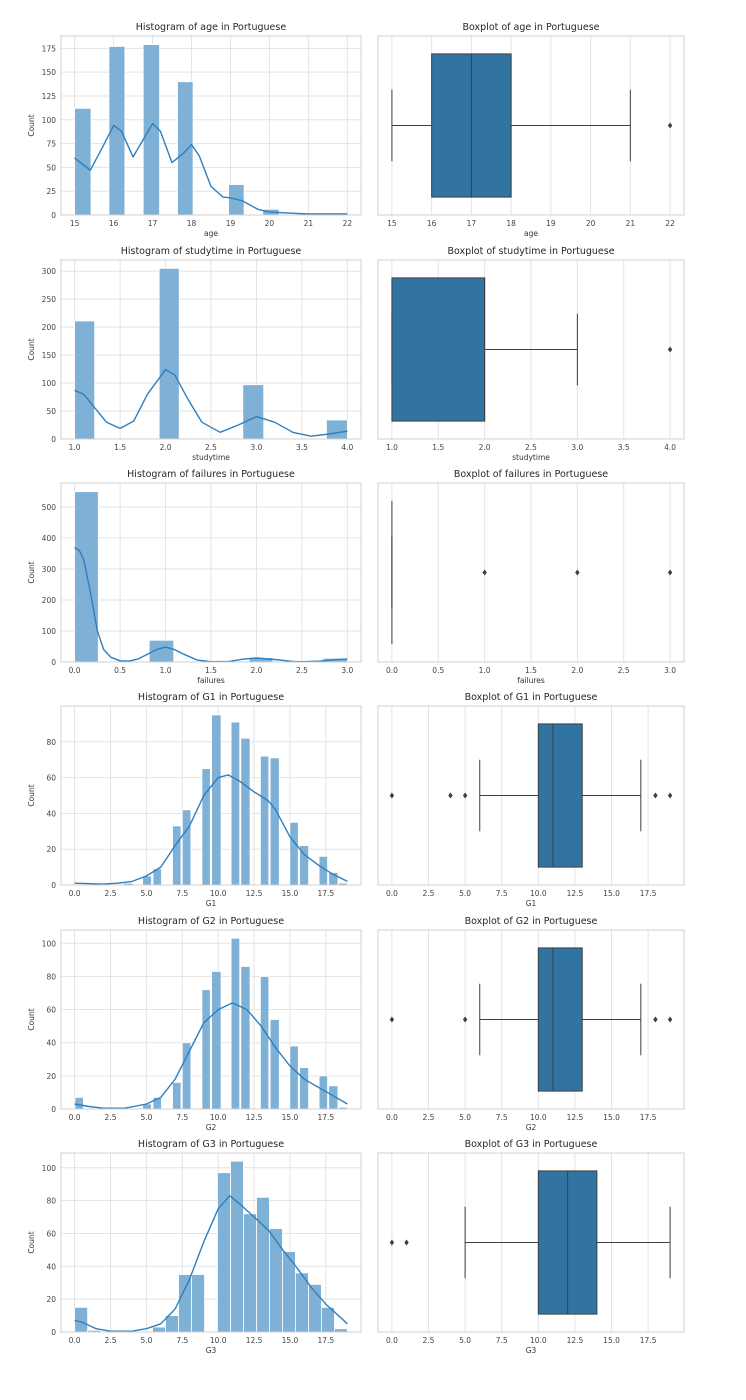 The width and height of the screenshot is (746, 1400). What do you see at coordinates (51, 167) in the screenshot?
I see `y-tick-label: 50` at bounding box center [51, 167].